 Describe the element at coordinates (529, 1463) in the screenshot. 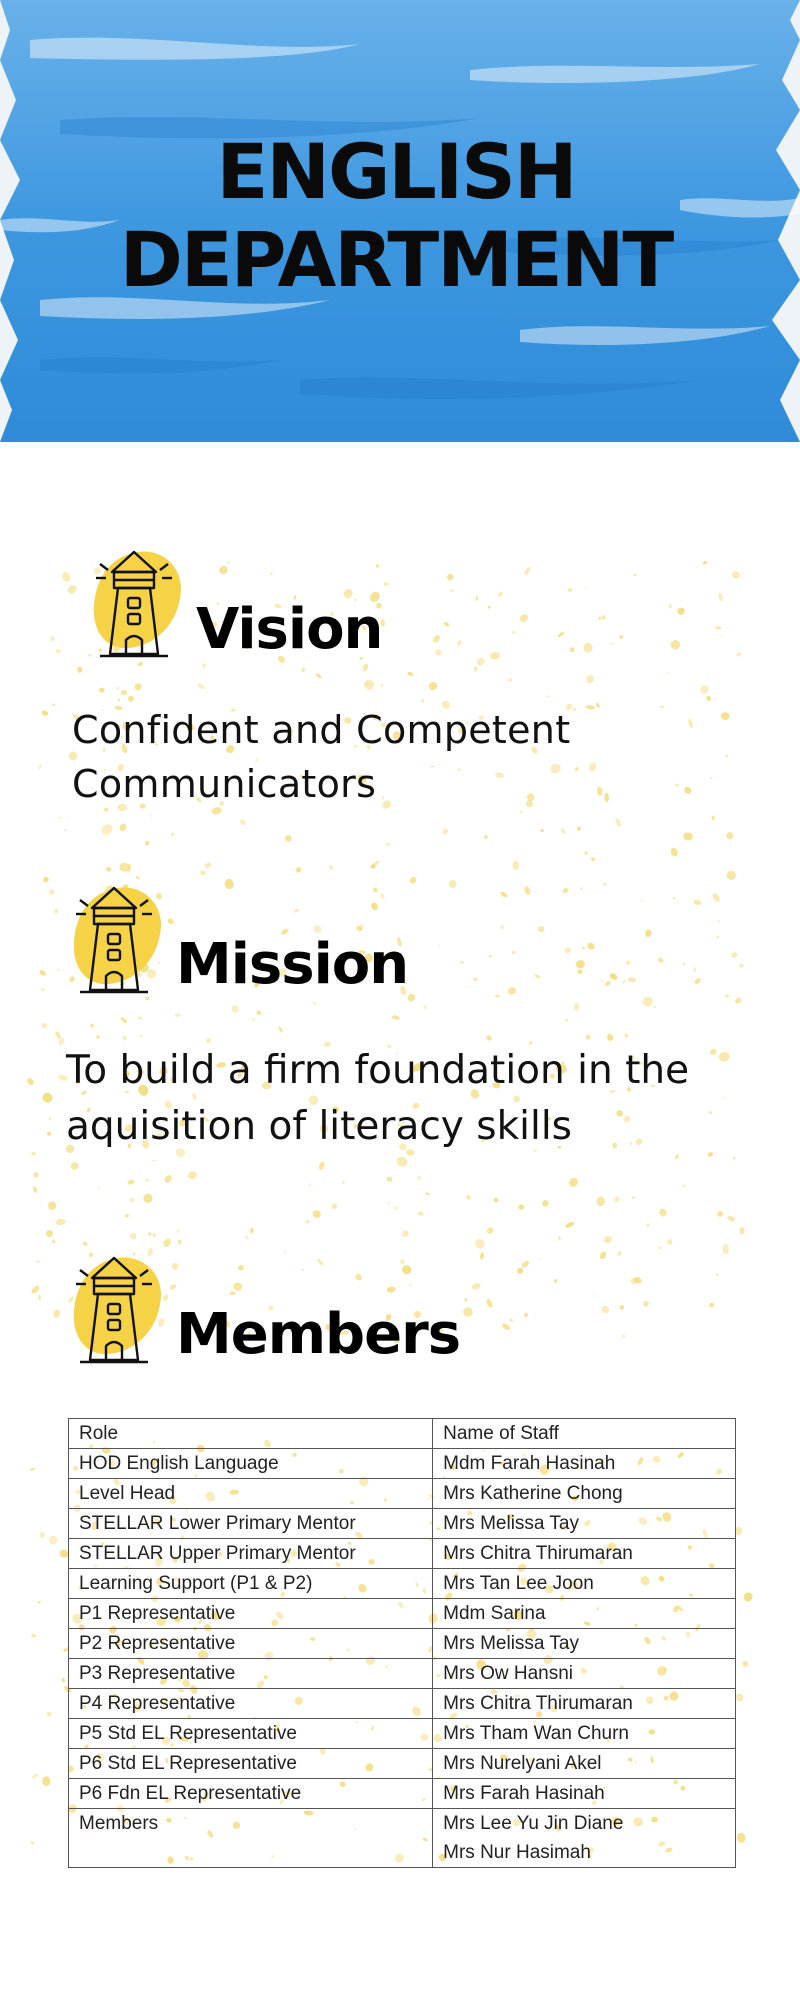

I see `staff-name: Mdm Farah Hasinah` at that location.